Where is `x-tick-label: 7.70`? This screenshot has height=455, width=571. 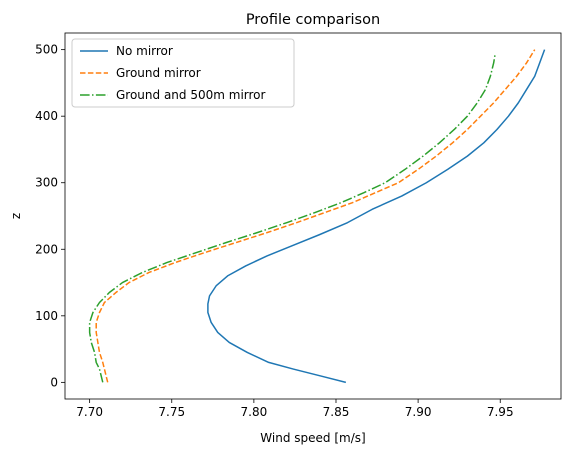
x-tick-label: 7.70 is located at coordinates (89, 412).